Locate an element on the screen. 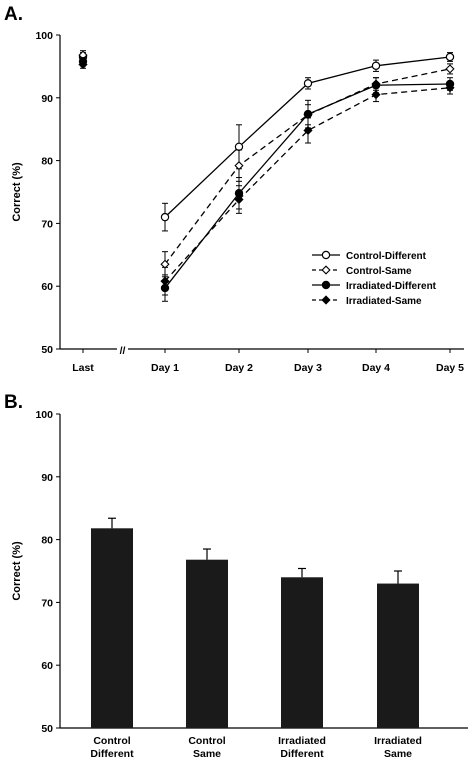 The height and width of the screenshot is (766, 474). bar-control-same is located at coordinates (207, 638).